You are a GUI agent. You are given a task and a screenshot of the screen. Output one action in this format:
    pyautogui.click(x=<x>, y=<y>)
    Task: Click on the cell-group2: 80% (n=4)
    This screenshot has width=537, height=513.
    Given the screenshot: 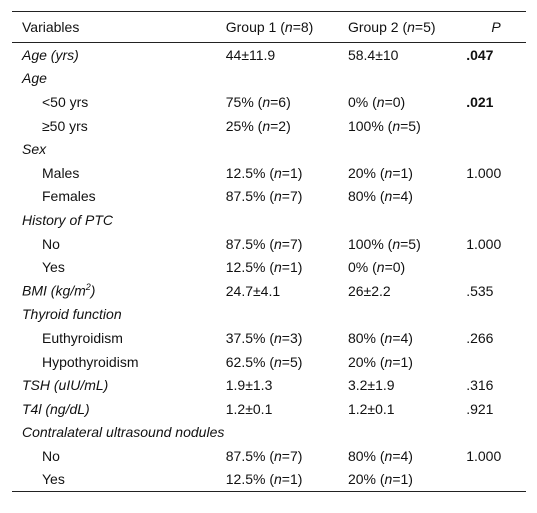 What is the action you would take?
    pyautogui.click(x=407, y=197)
    